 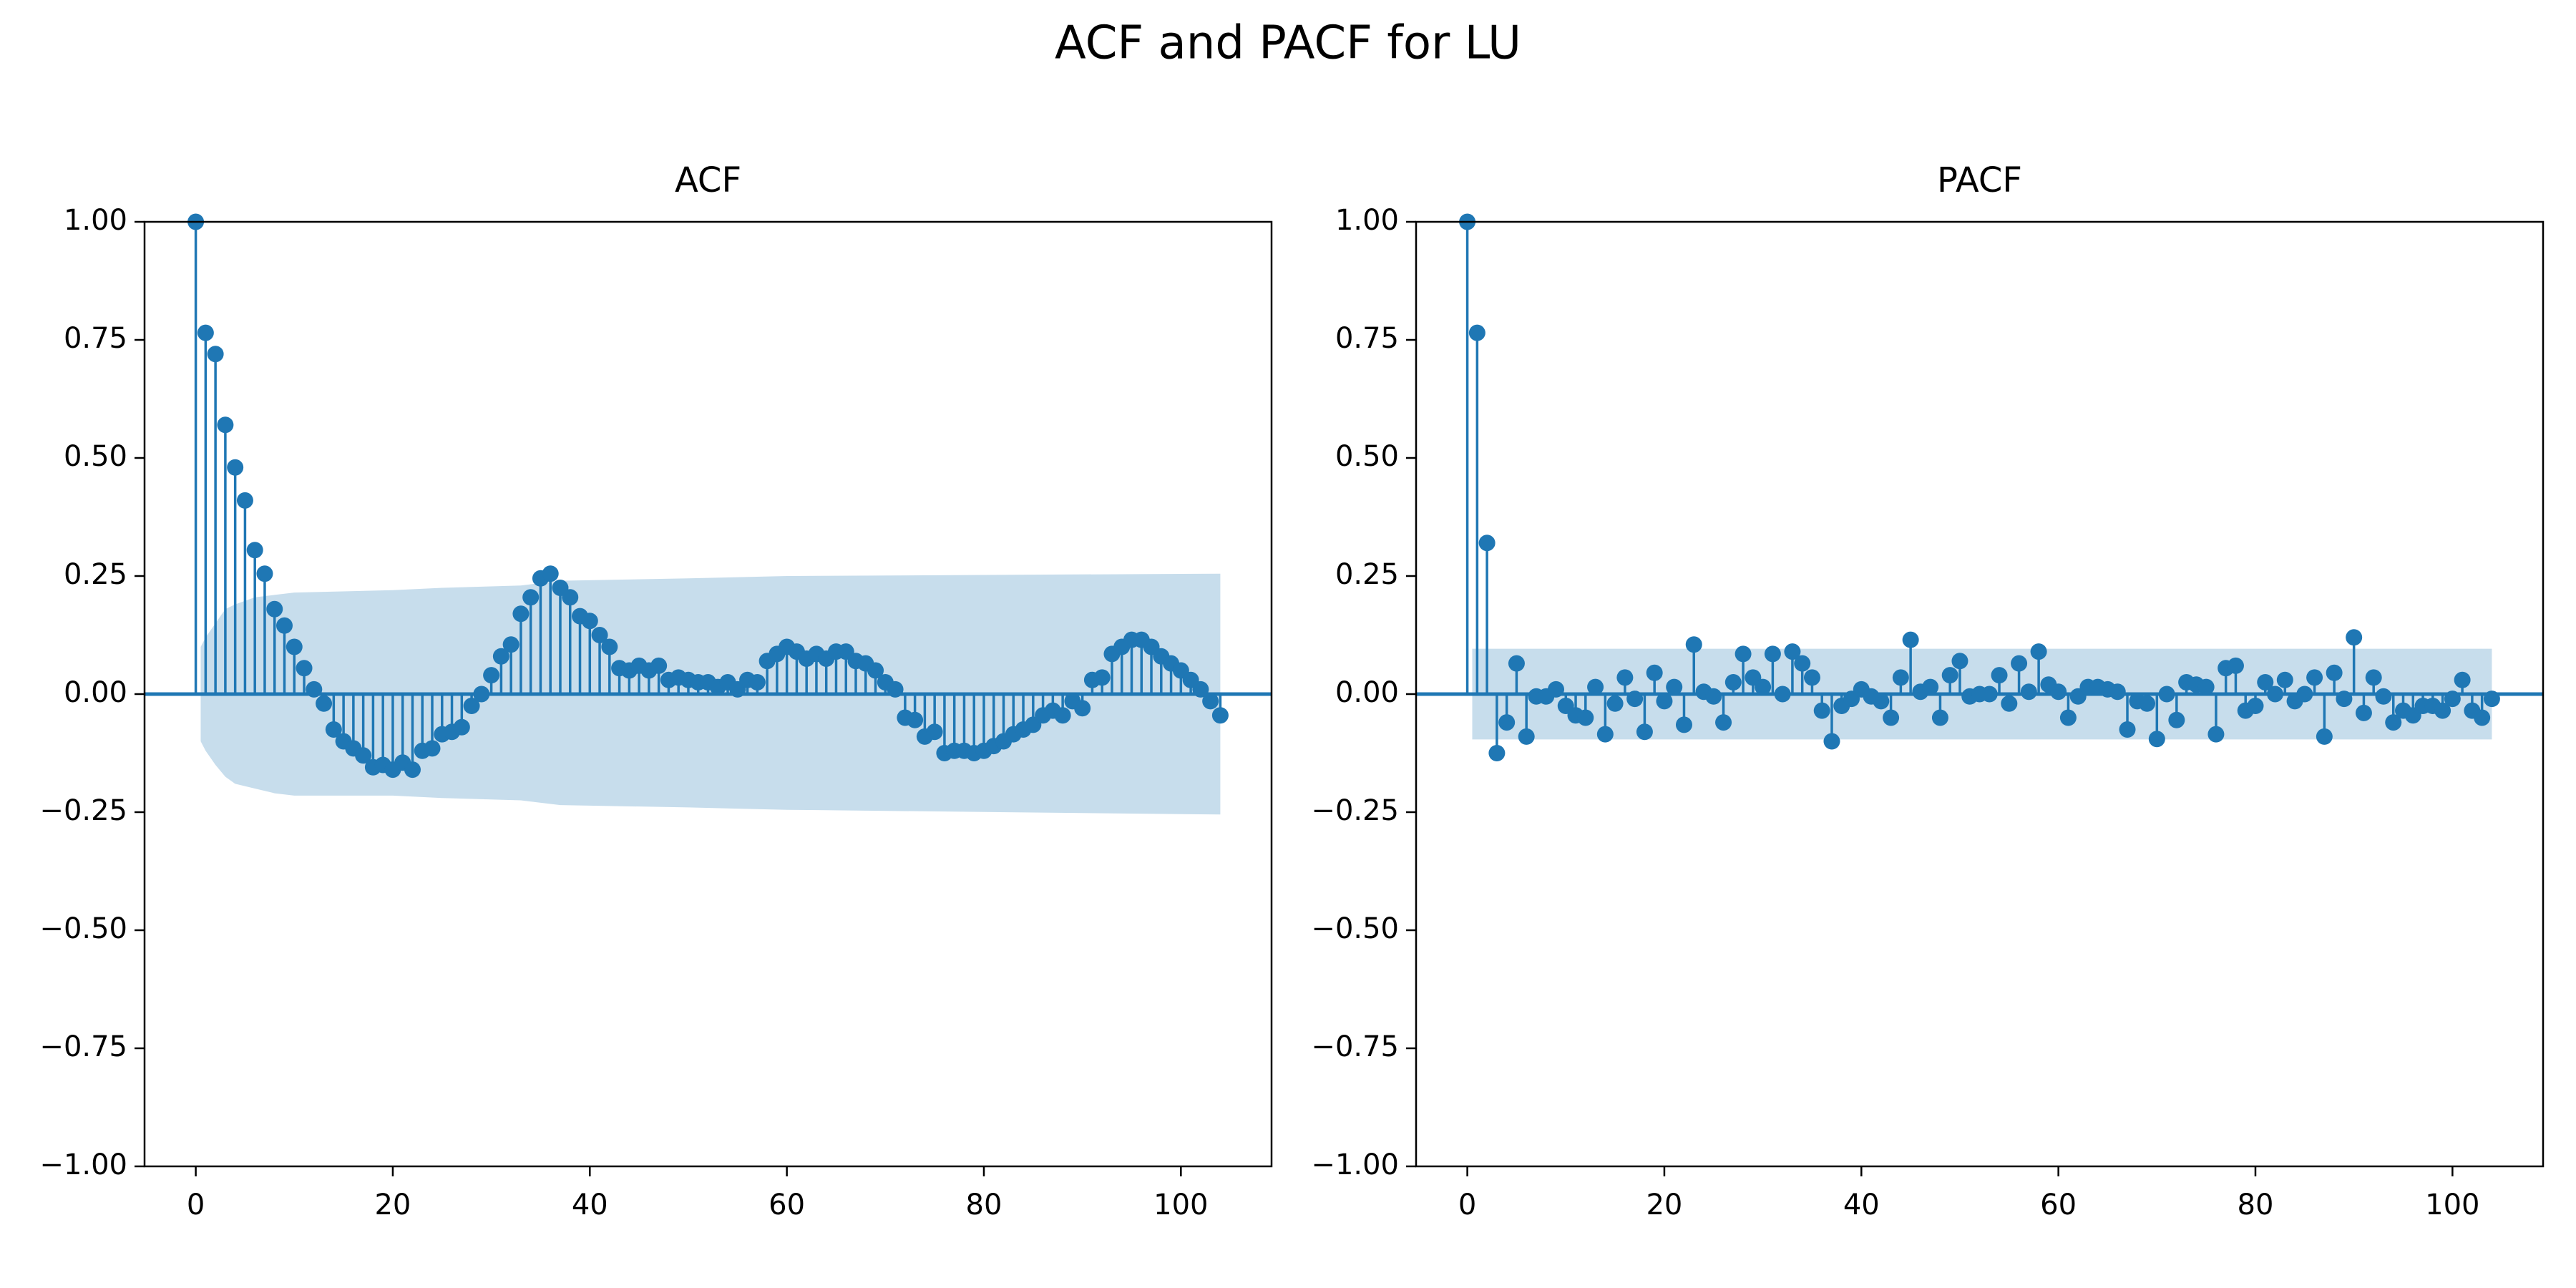 I want to click on y-tick-label: −0.75, so click(x=1355, y=1046).